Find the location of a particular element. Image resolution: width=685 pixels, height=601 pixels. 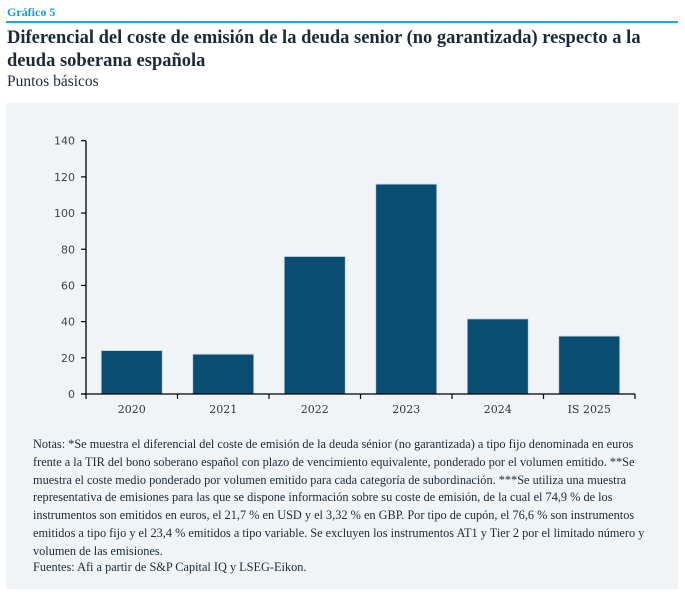

y-tick-label: 80 is located at coordinates (68, 249).